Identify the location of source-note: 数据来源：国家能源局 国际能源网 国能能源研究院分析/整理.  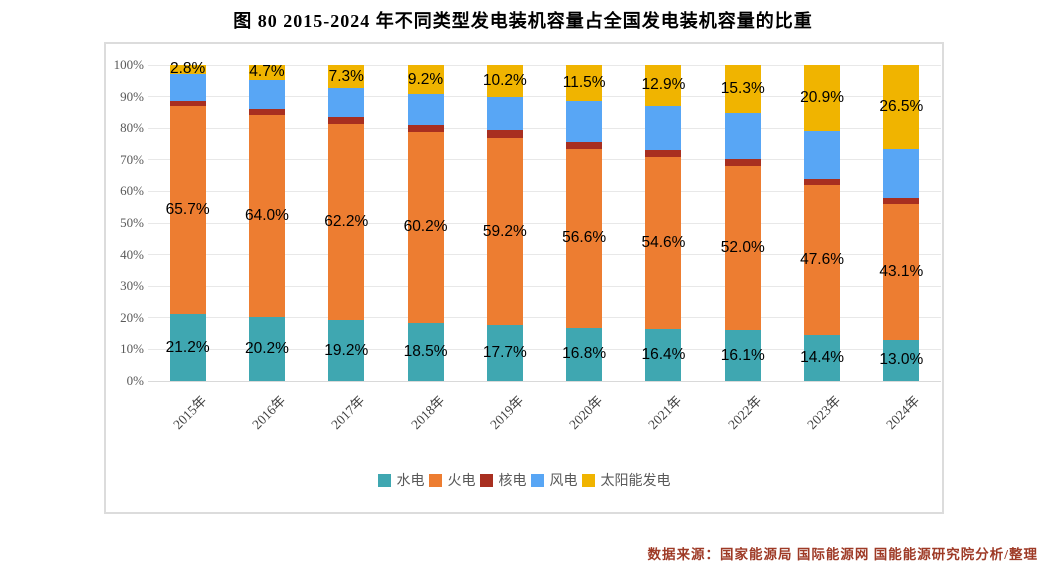
(842, 554).